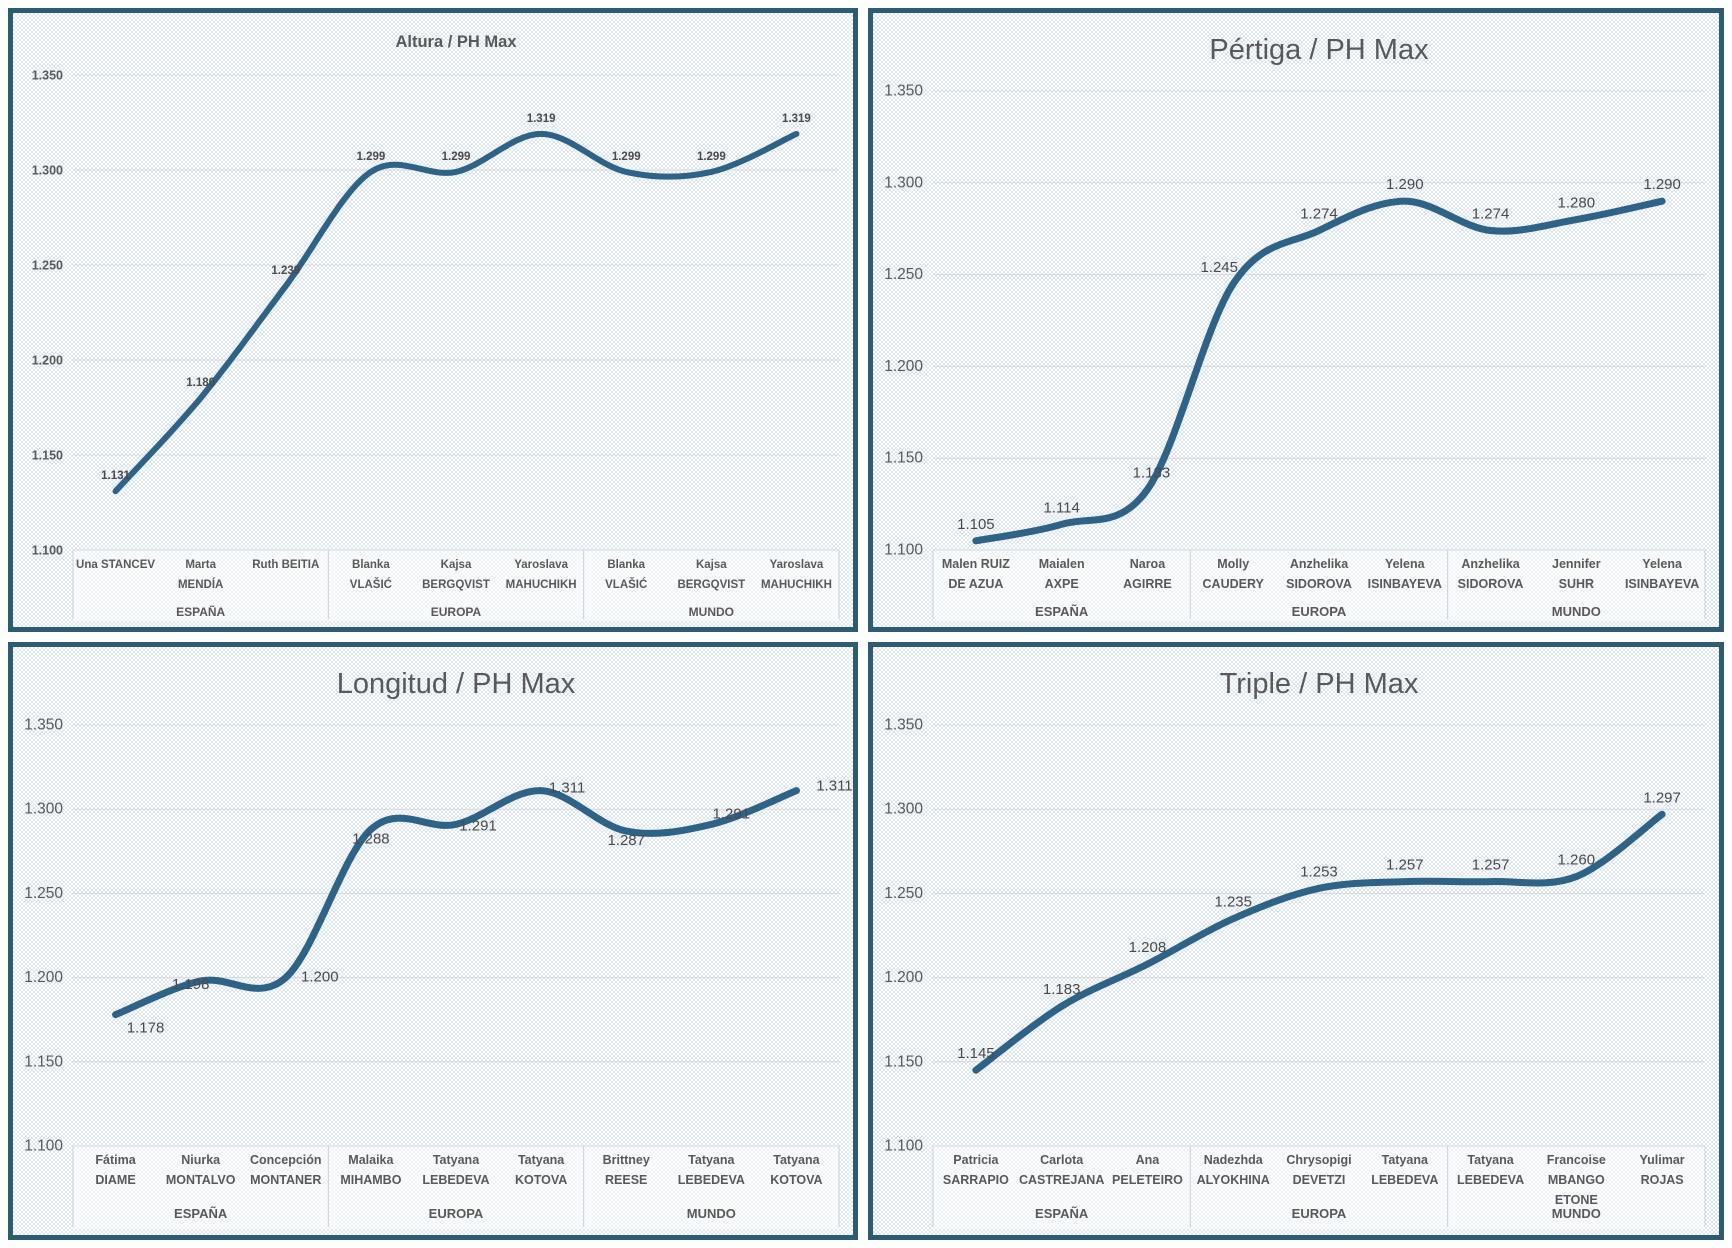  What do you see at coordinates (626, 1180) in the screenshot?
I see `category-label: REESE` at bounding box center [626, 1180].